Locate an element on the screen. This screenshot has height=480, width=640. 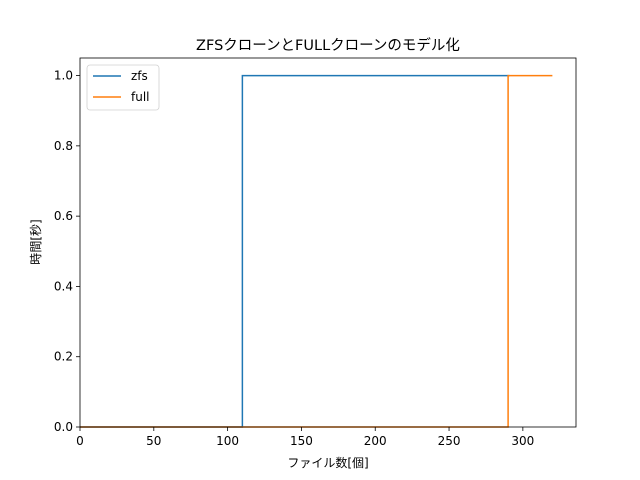
legend-label-full: full is located at coordinates (140, 97).